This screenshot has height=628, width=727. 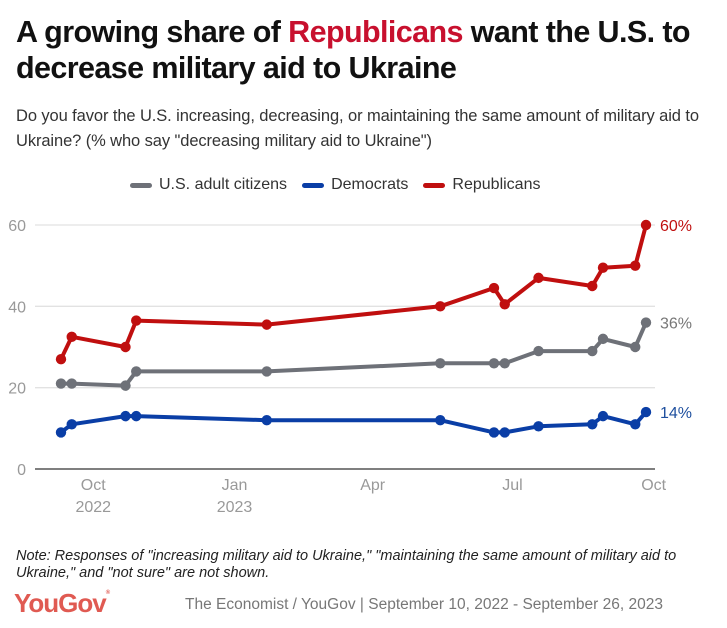 I want to click on line-adults, so click(x=353, y=354).